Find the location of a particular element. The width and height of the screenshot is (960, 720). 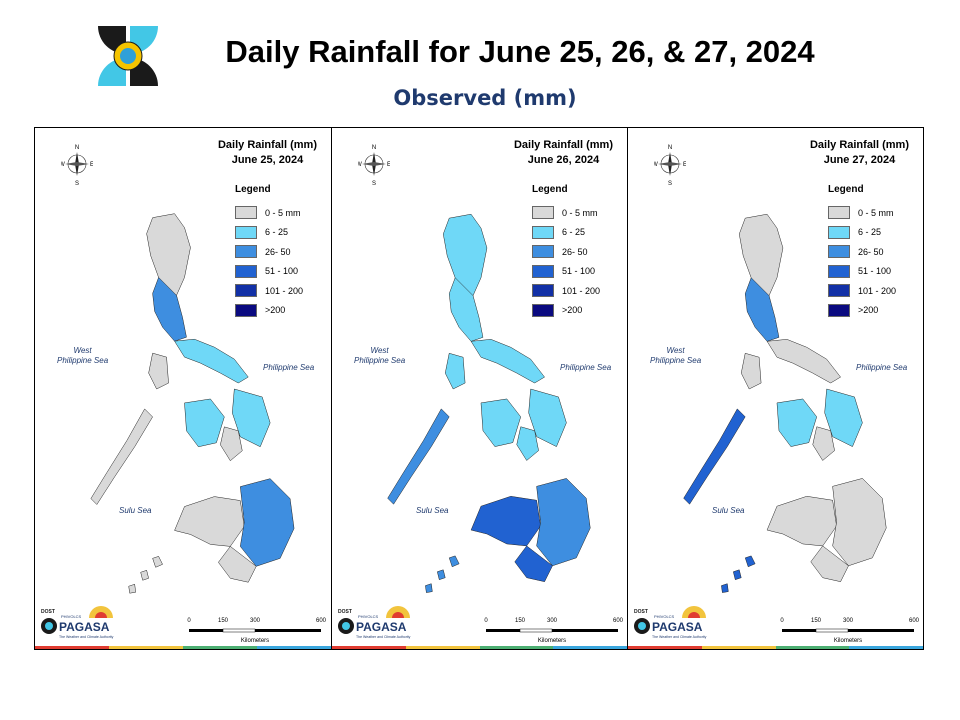

compass-e: E is located at coordinates (91, 165).